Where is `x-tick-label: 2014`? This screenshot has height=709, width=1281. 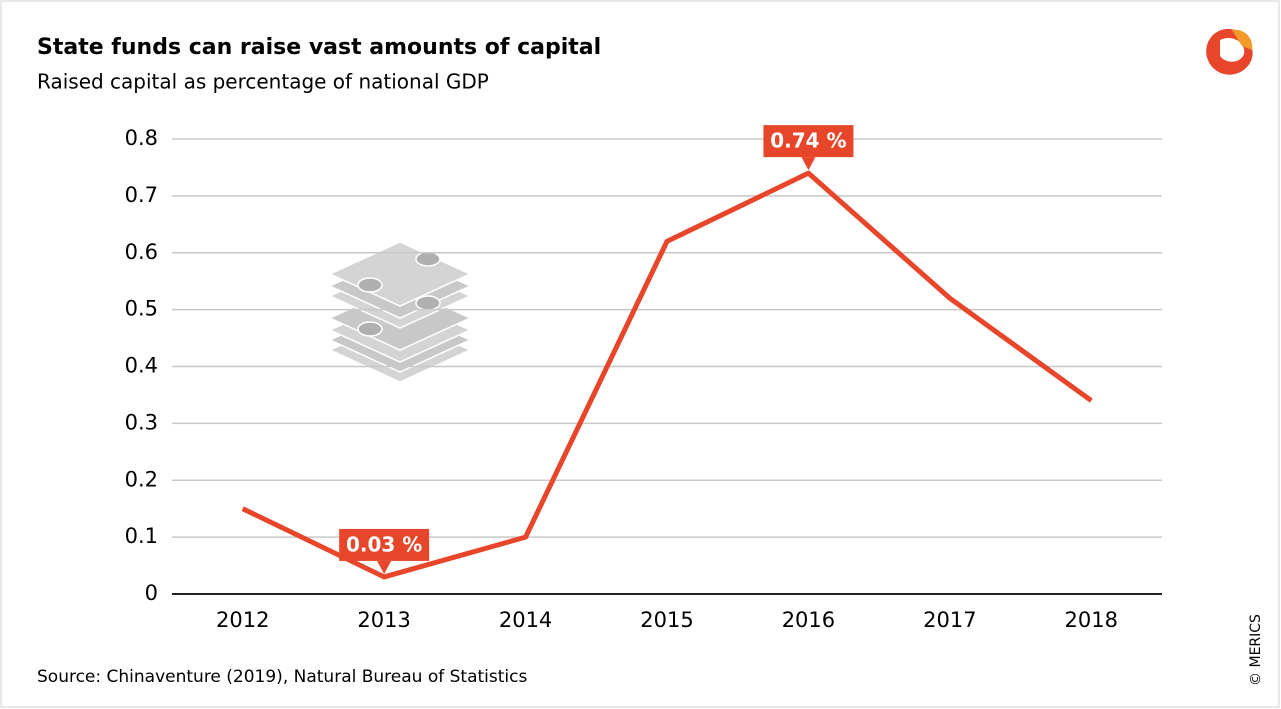 x-tick-label: 2014 is located at coordinates (525, 620).